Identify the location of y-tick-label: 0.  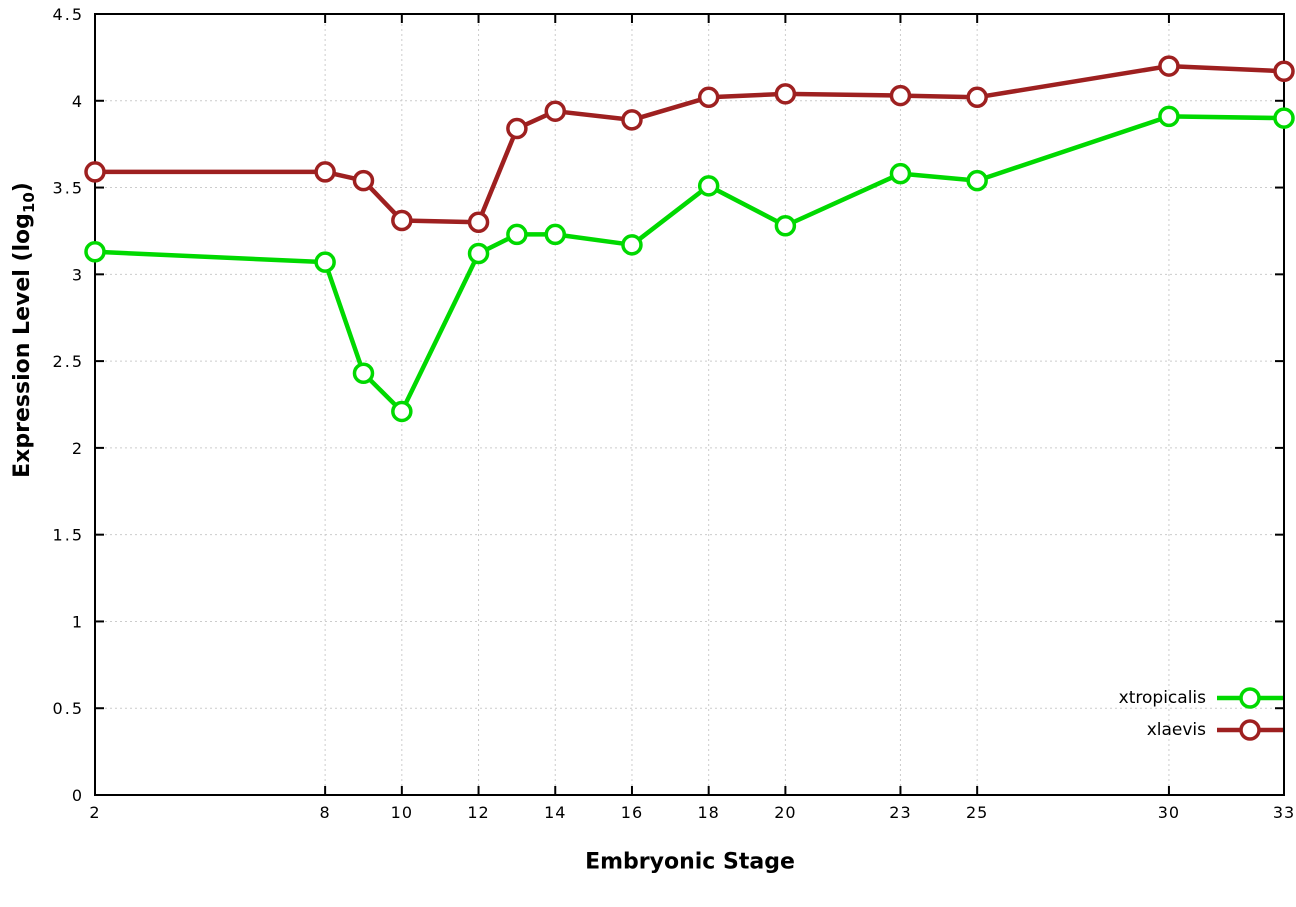
(78, 795).